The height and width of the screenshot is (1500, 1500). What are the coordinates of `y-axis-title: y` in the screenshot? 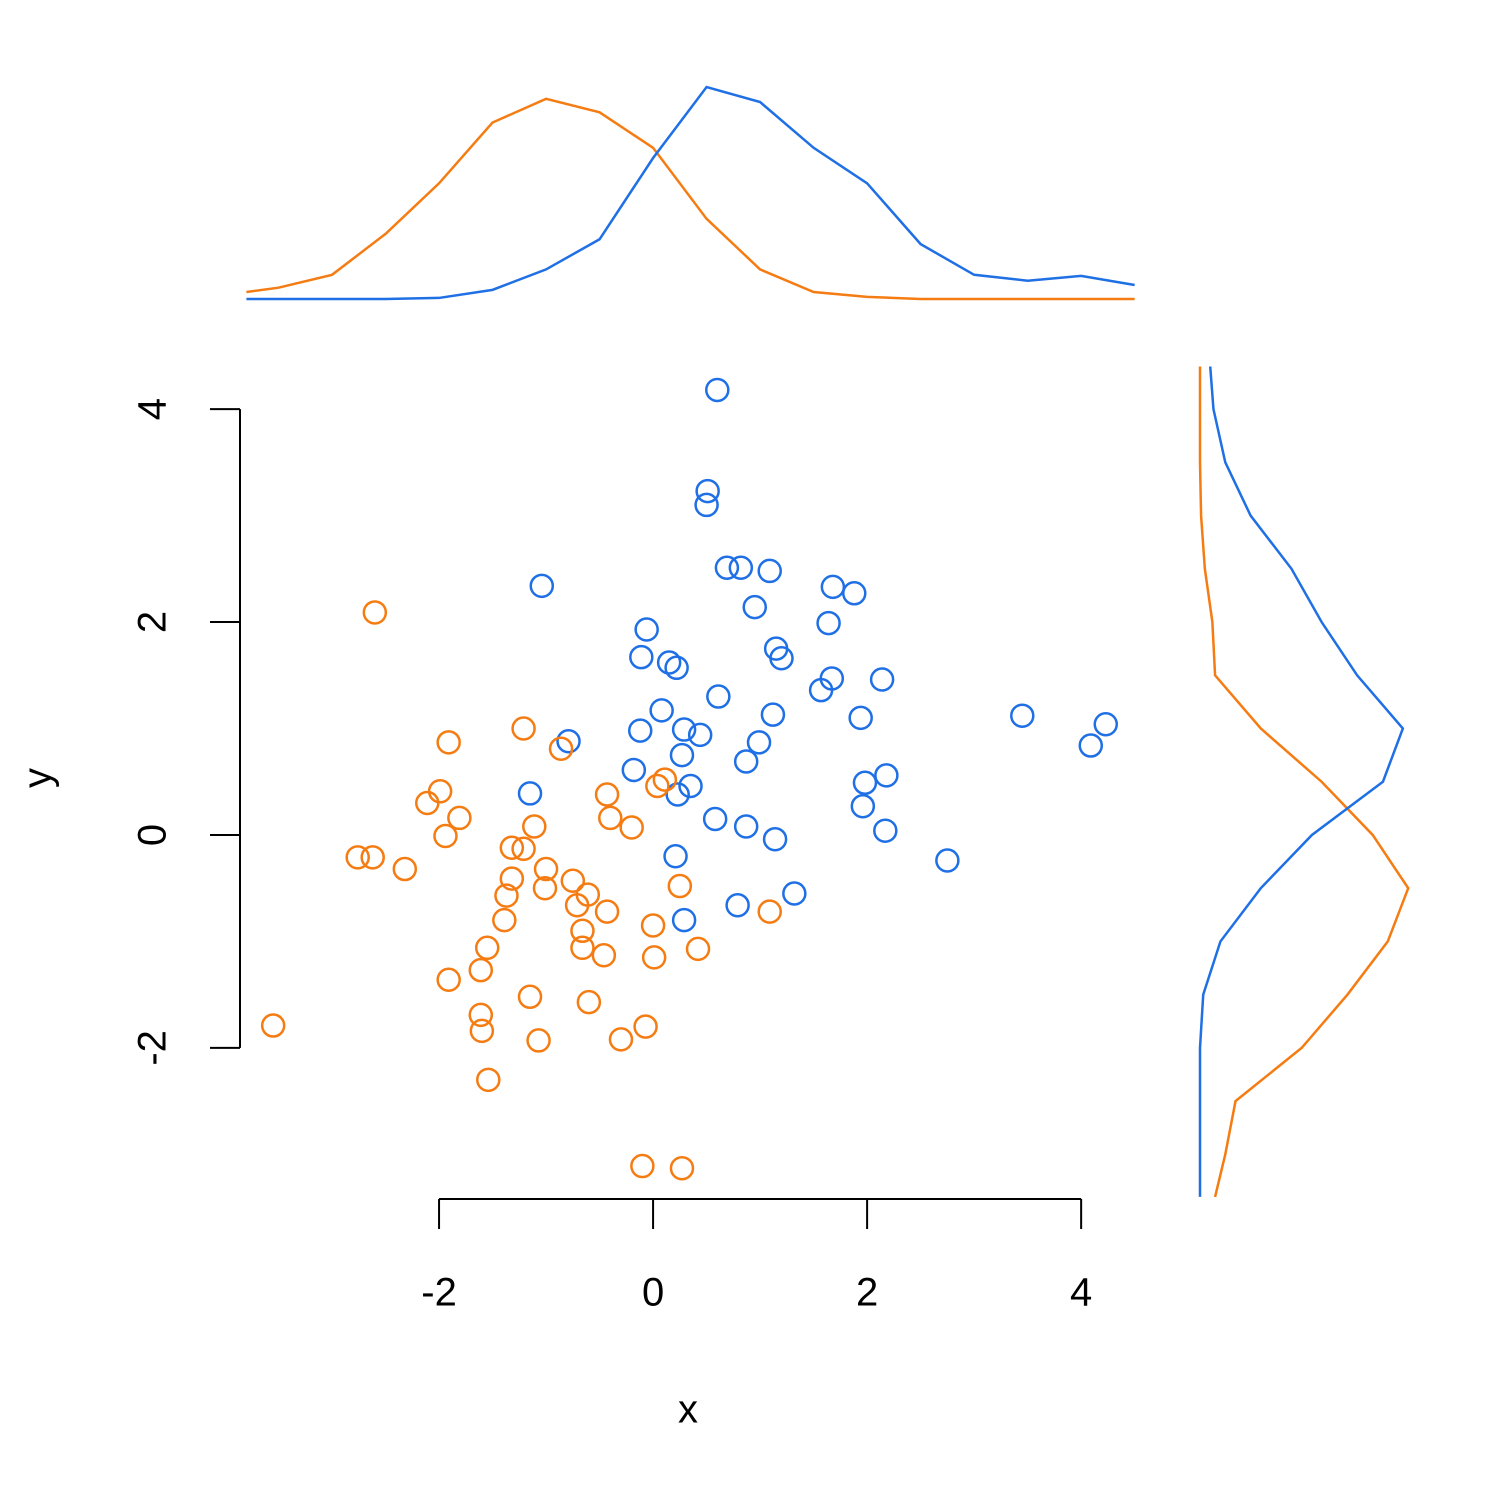 It's located at (38, 778).